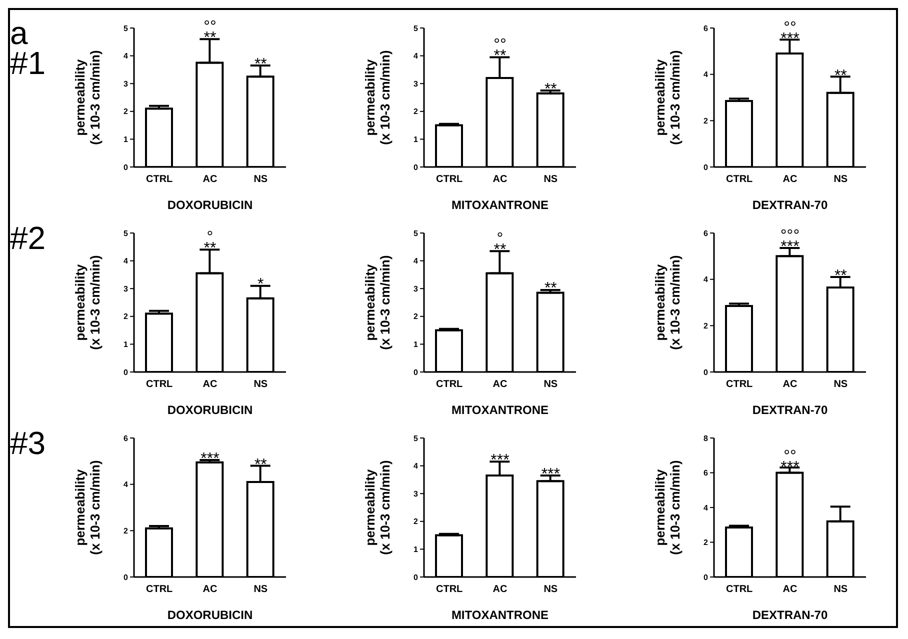 The height and width of the screenshot is (639, 908). I want to click on text: #3, so click(28, 443).